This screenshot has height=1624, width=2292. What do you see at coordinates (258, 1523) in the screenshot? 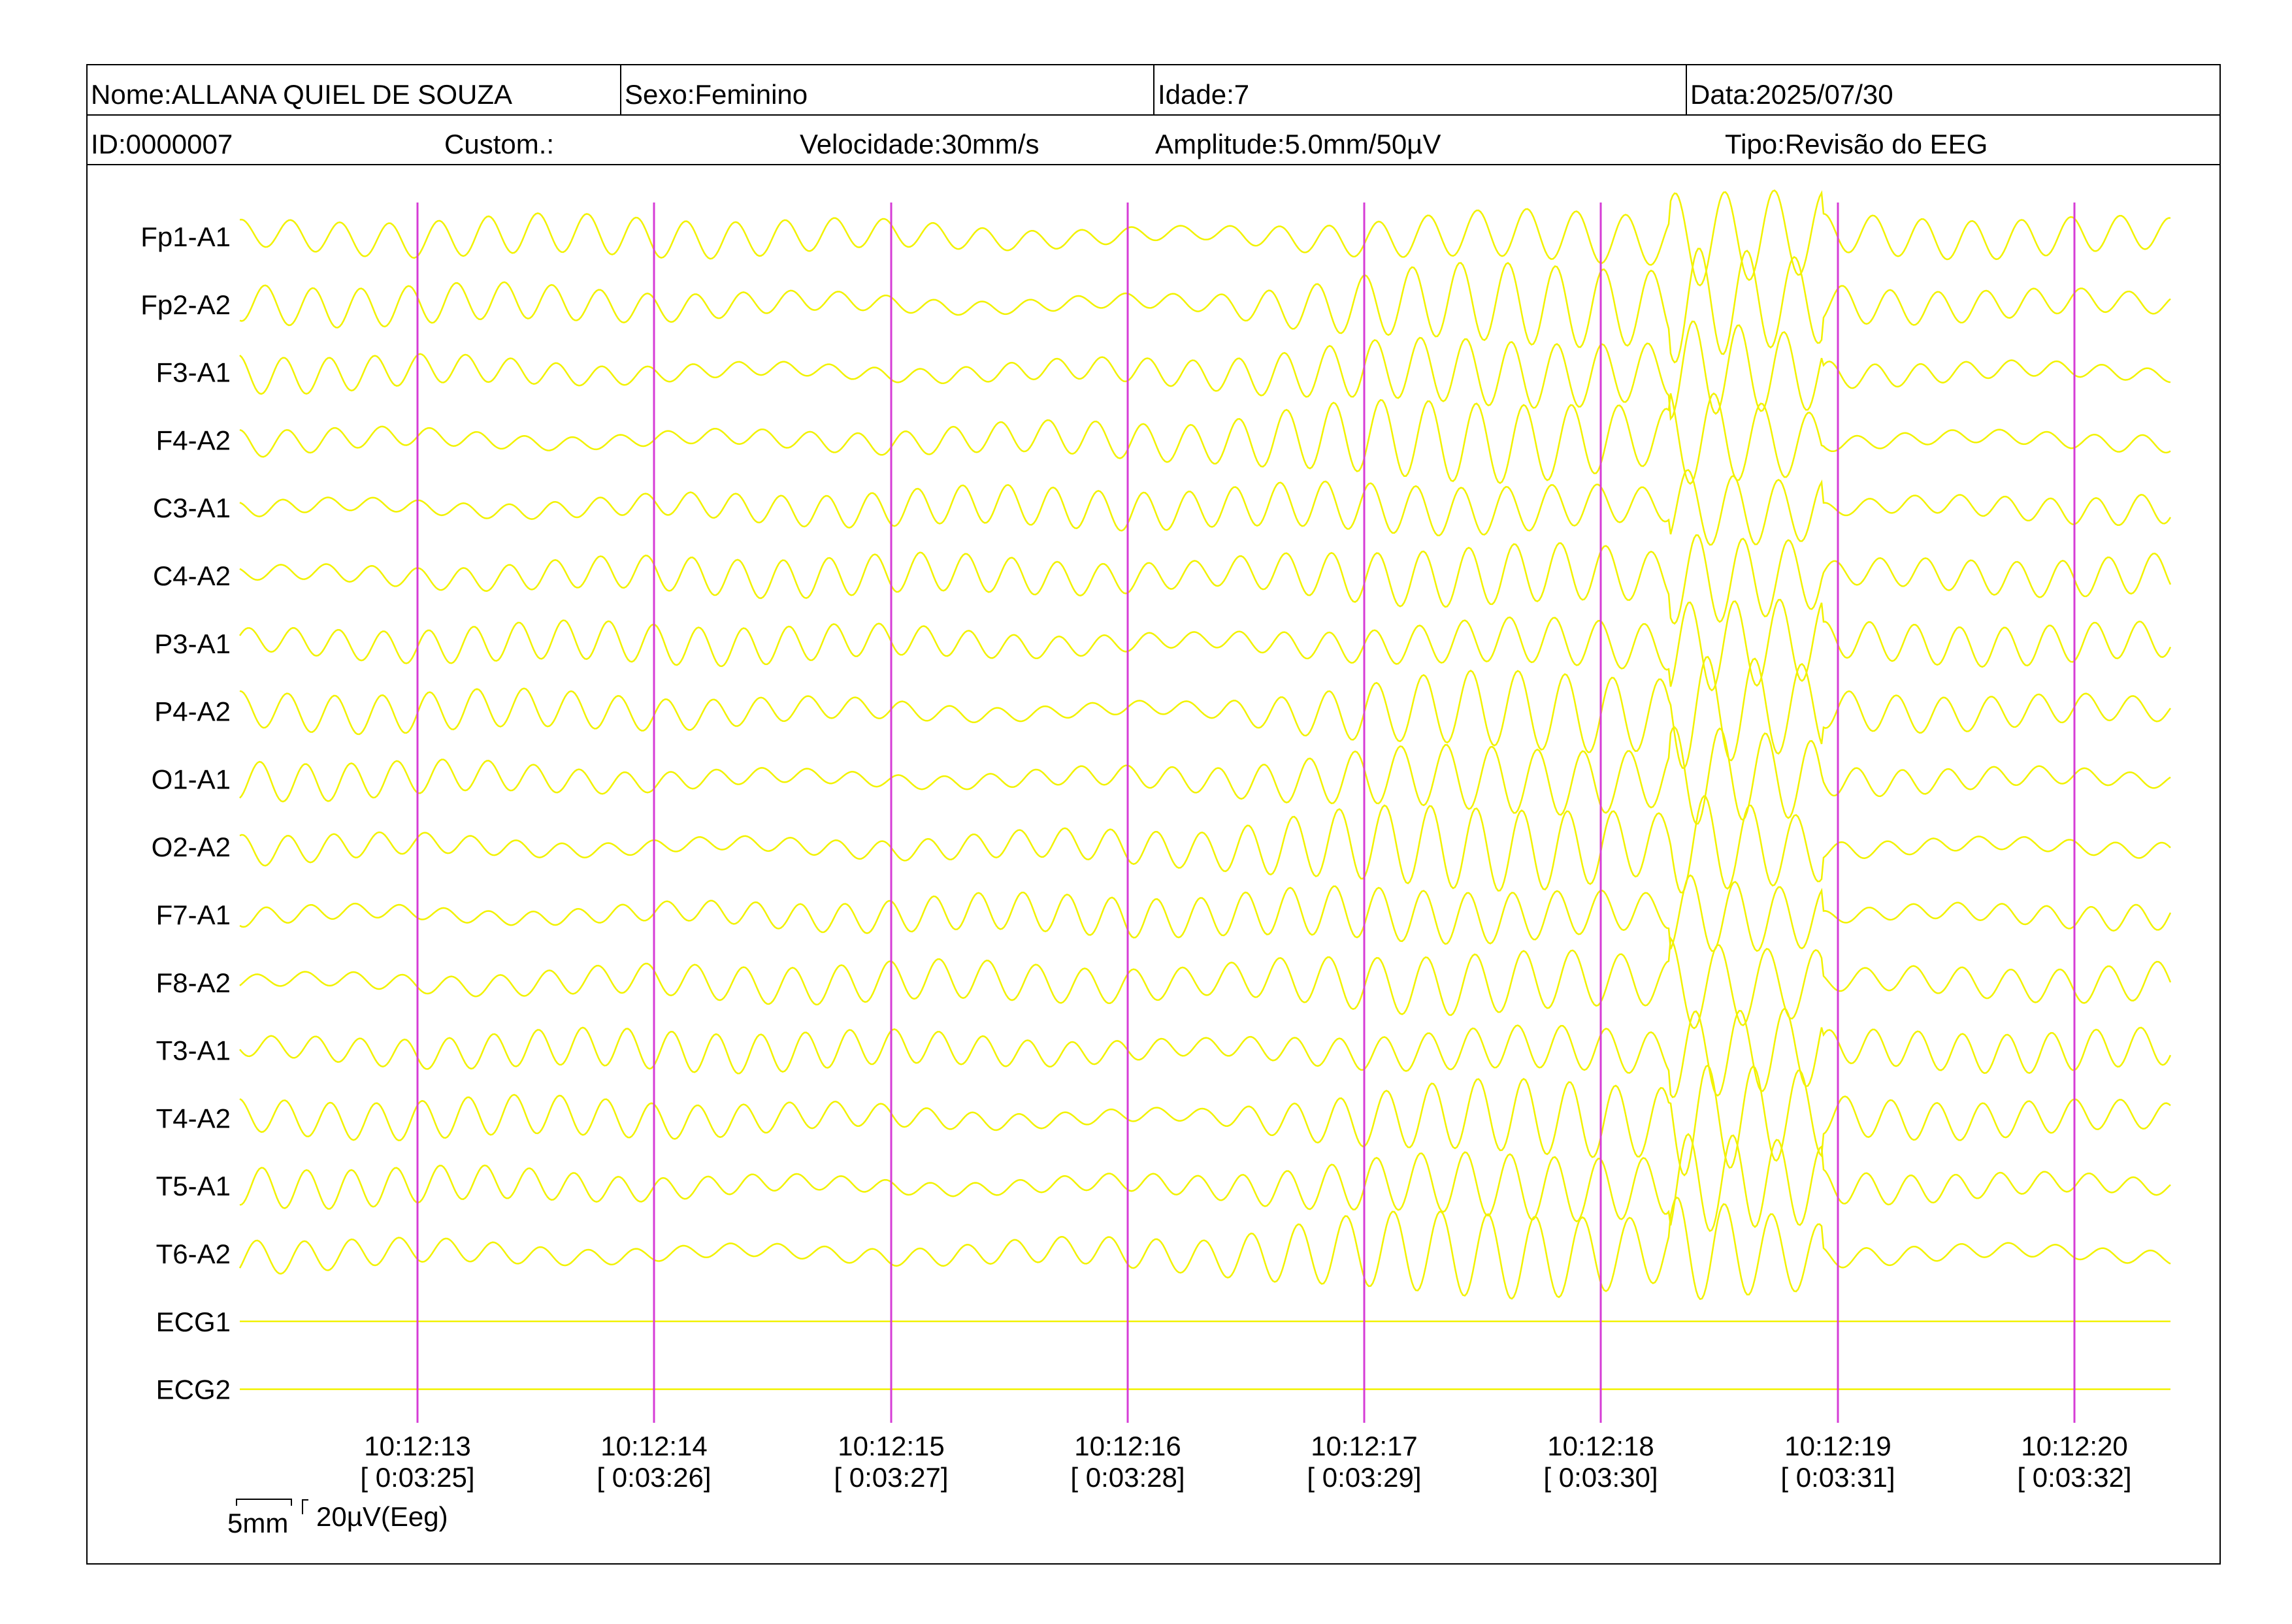
I see `time-scale: 5mm` at bounding box center [258, 1523].